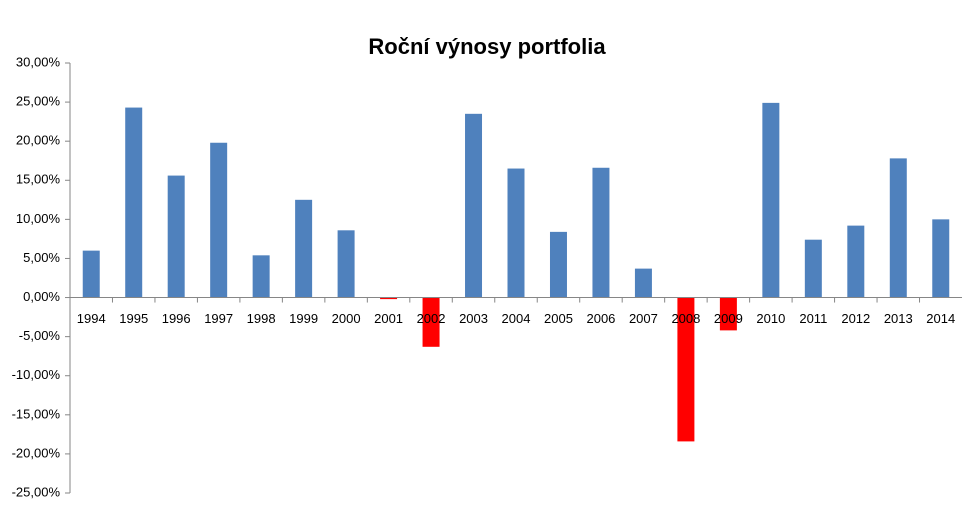  What do you see at coordinates (770, 318) in the screenshot?
I see `x-tick-label: 2010` at bounding box center [770, 318].